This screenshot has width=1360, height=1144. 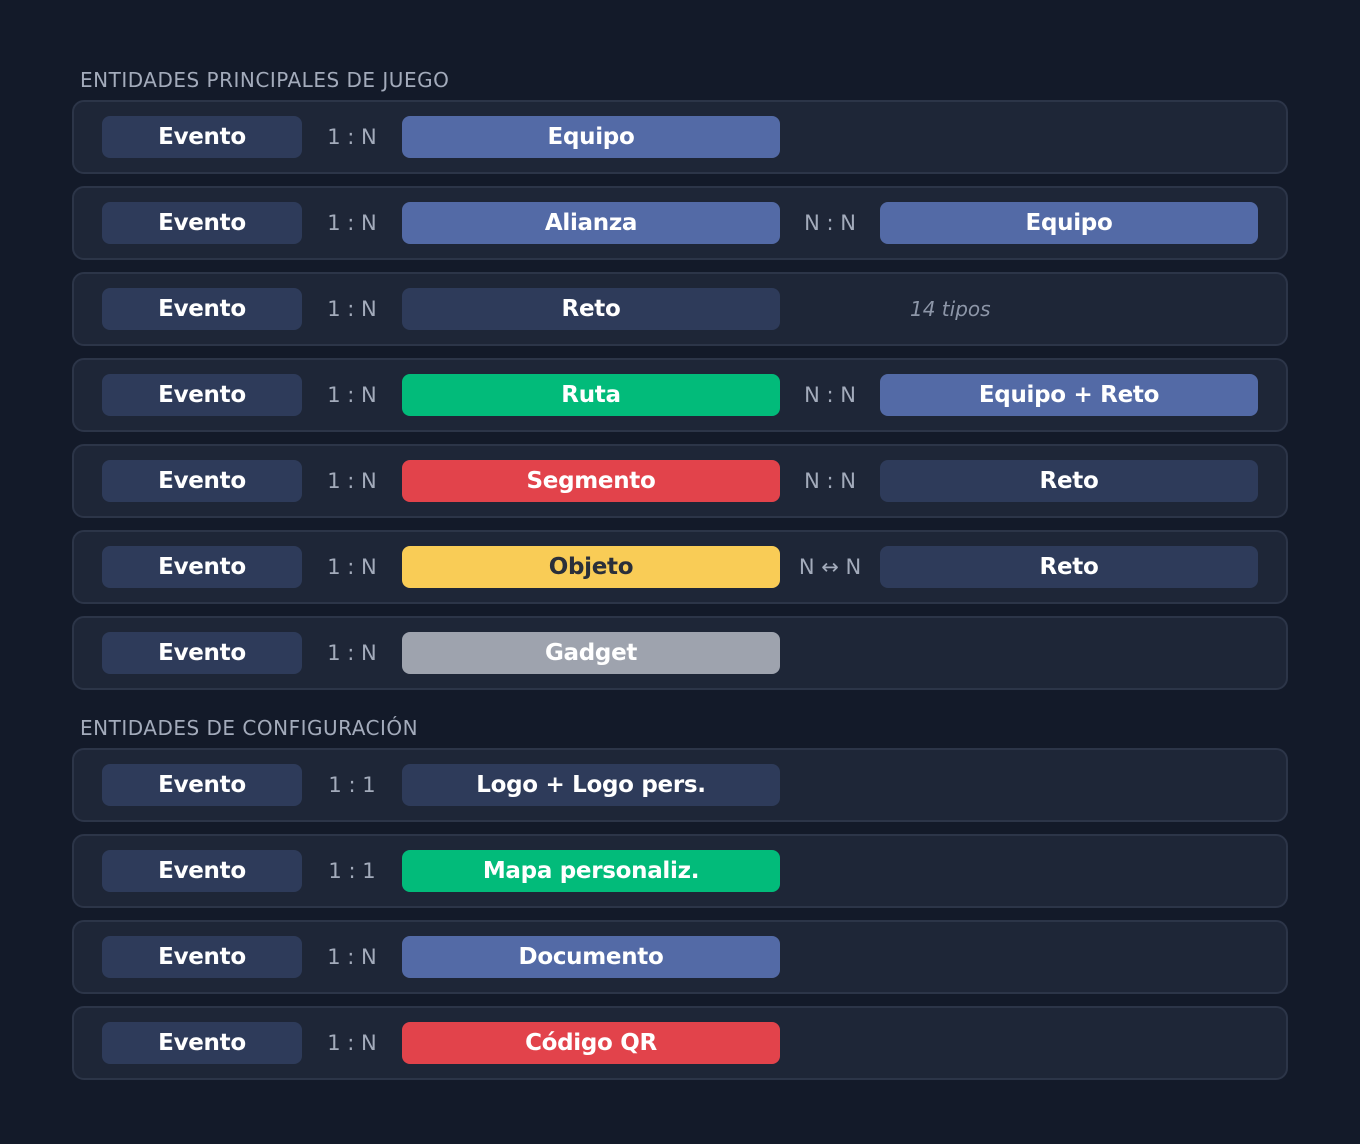 What do you see at coordinates (1069, 395) in the screenshot?
I see `secondary-entity-box: Equipo + Reto` at bounding box center [1069, 395].